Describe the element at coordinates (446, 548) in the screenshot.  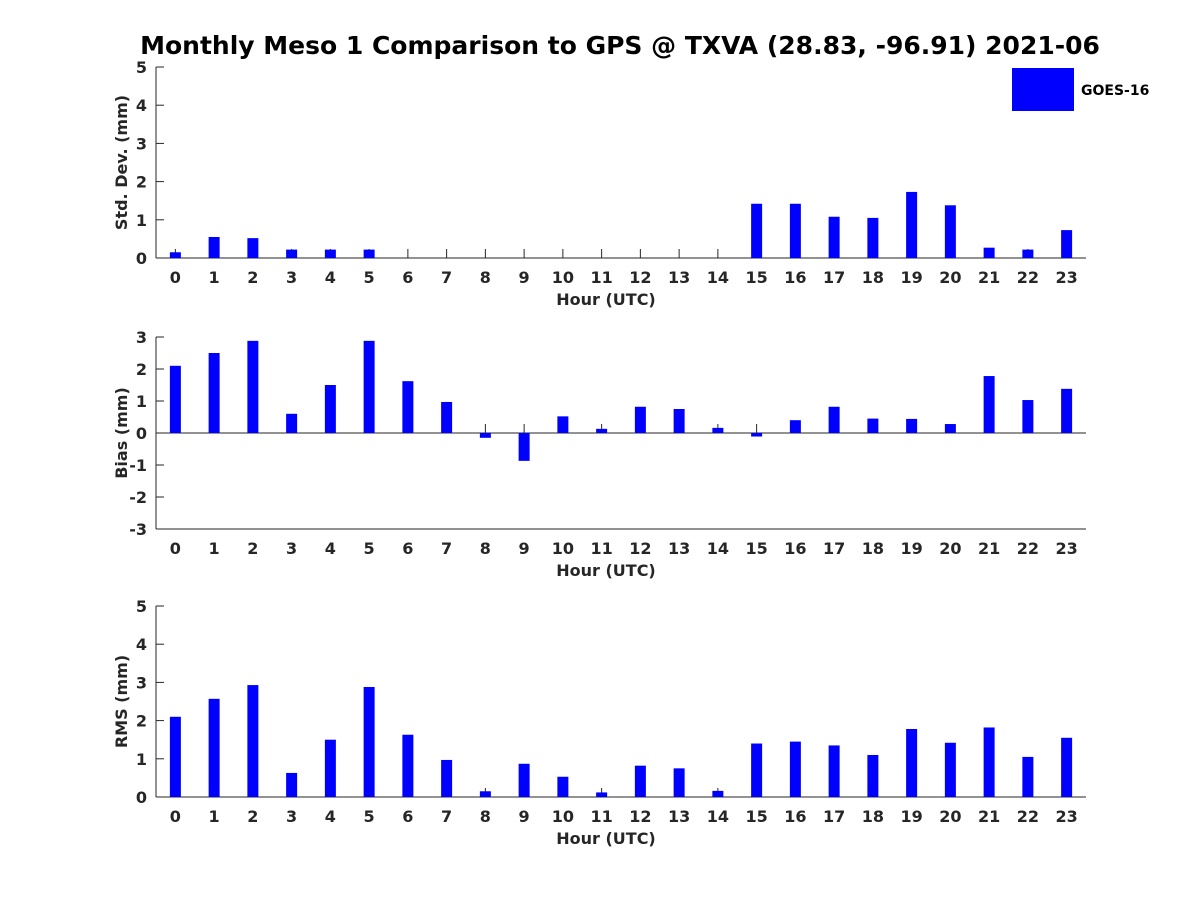
I see `bias-x-tick-label: 7` at that location.